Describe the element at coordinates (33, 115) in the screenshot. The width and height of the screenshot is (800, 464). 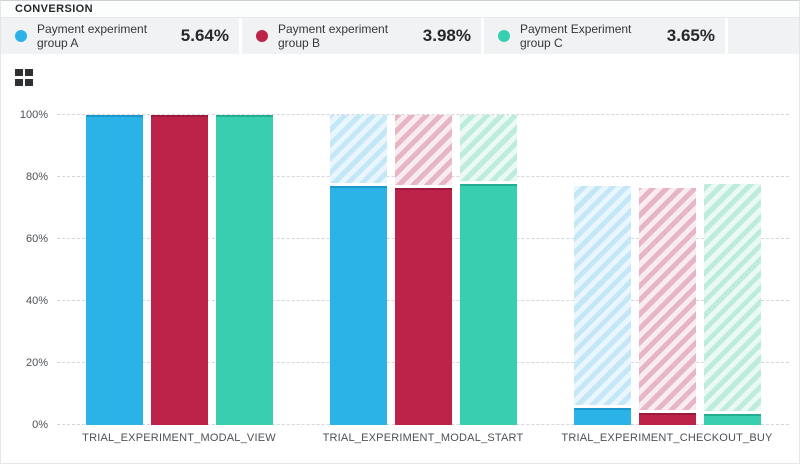
I see `y-axis-tick-label: 100%` at that location.